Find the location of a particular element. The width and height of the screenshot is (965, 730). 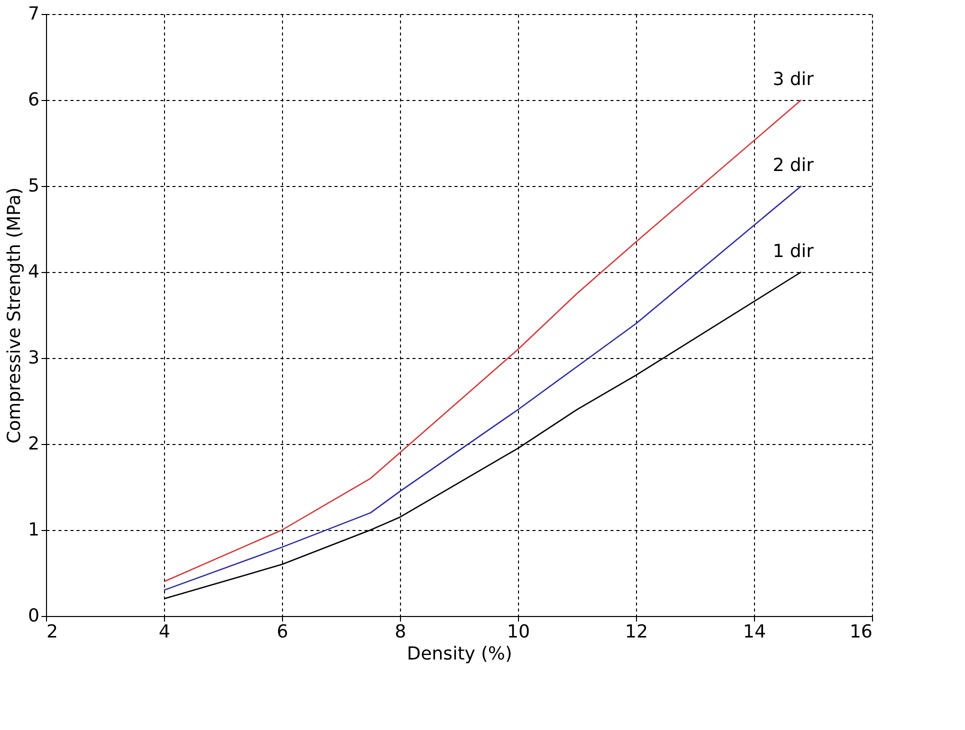

series-label: 3 dir is located at coordinates (793, 79).